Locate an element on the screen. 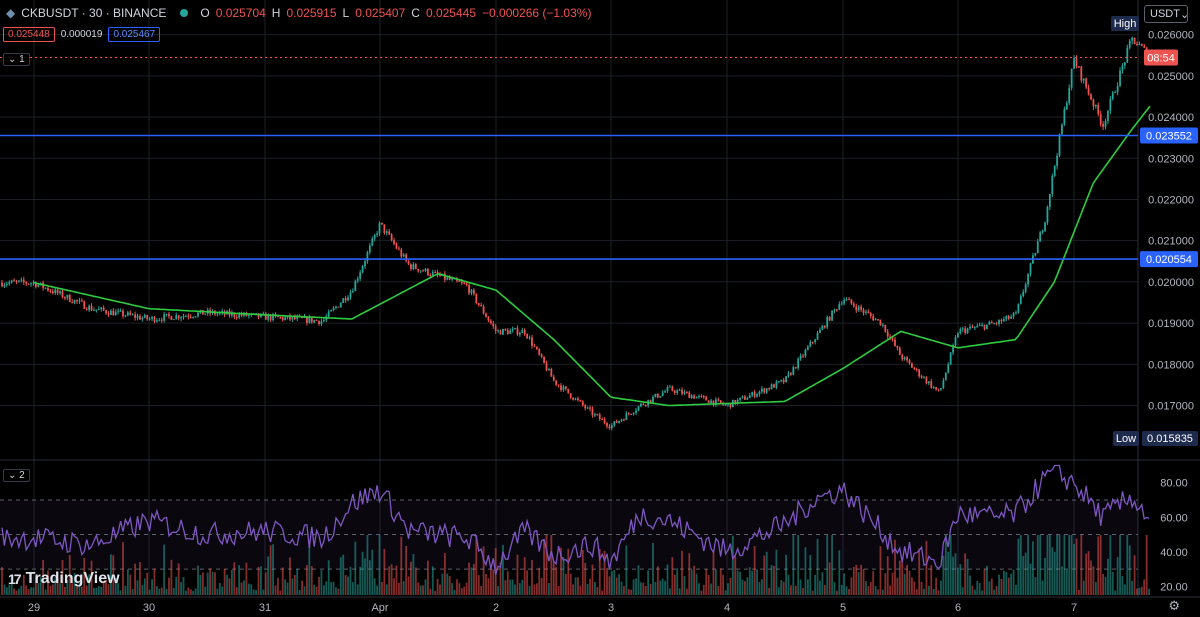  close-value: 0.025445 is located at coordinates (451, 13).